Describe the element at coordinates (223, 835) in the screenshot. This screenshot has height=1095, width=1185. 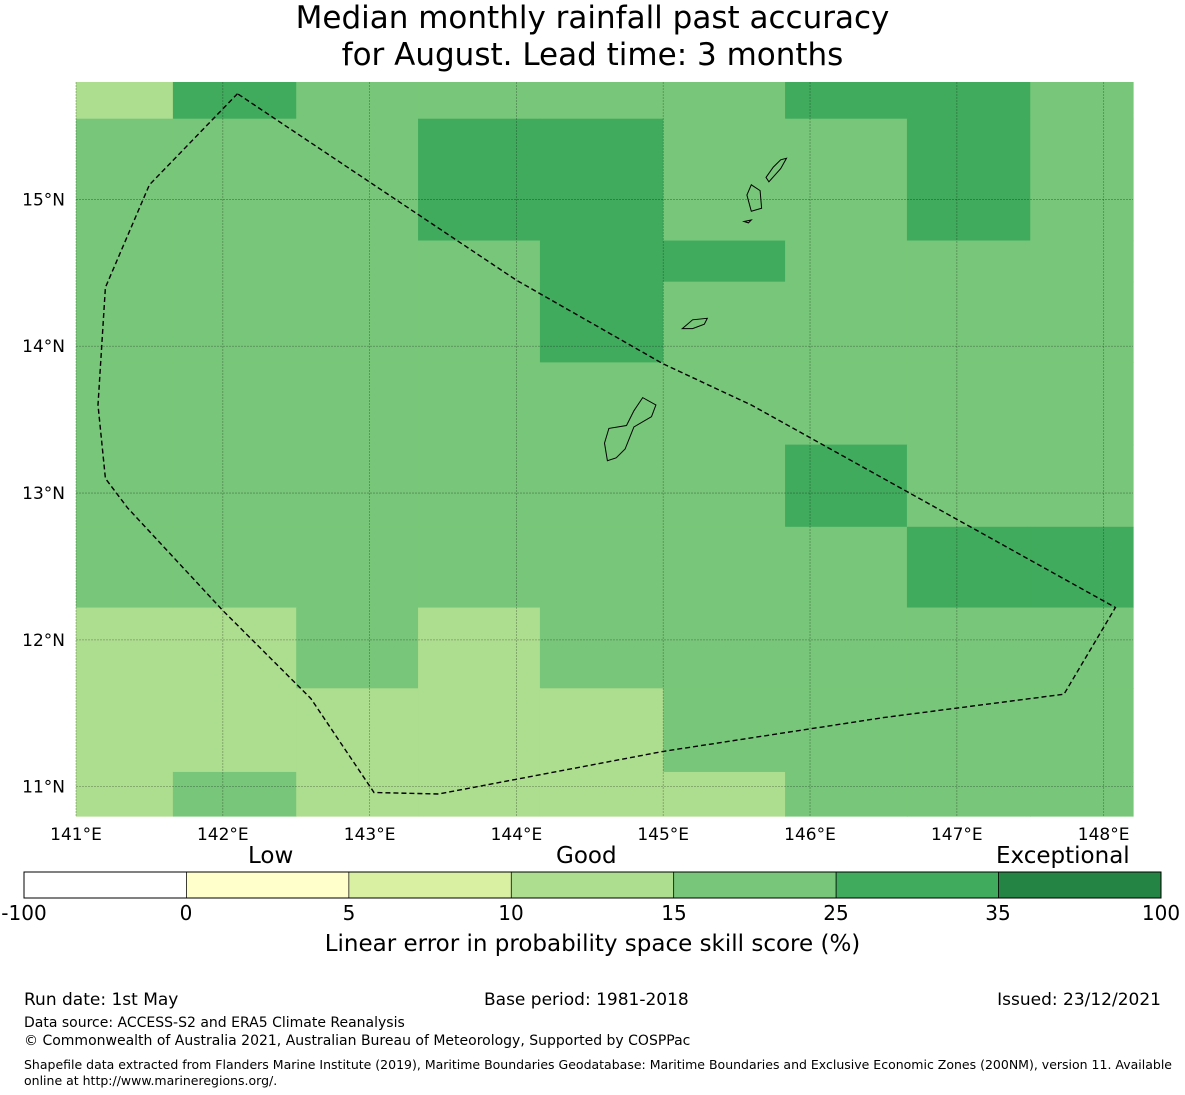
I see `x-tick-label: 142°E` at that location.